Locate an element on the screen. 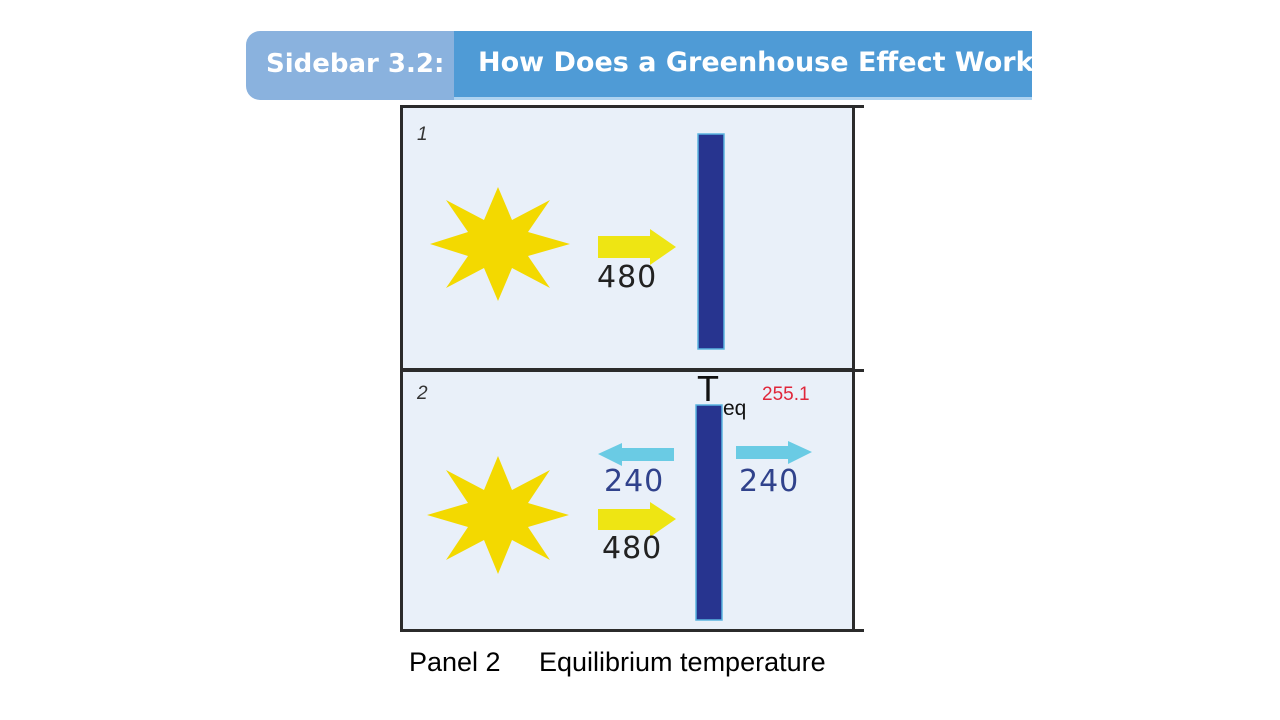 Image resolution: width=1280 pixels, height=720 pixels. panel-1-number: 1 is located at coordinates (422, 134).